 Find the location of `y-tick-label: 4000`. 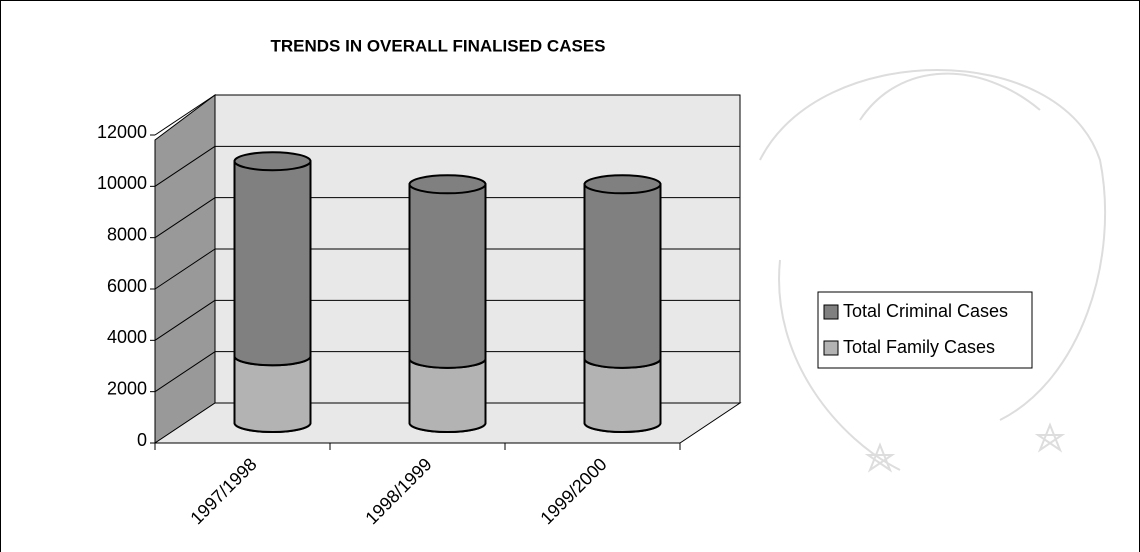

y-tick-label: 4000 is located at coordinates (127, 337).